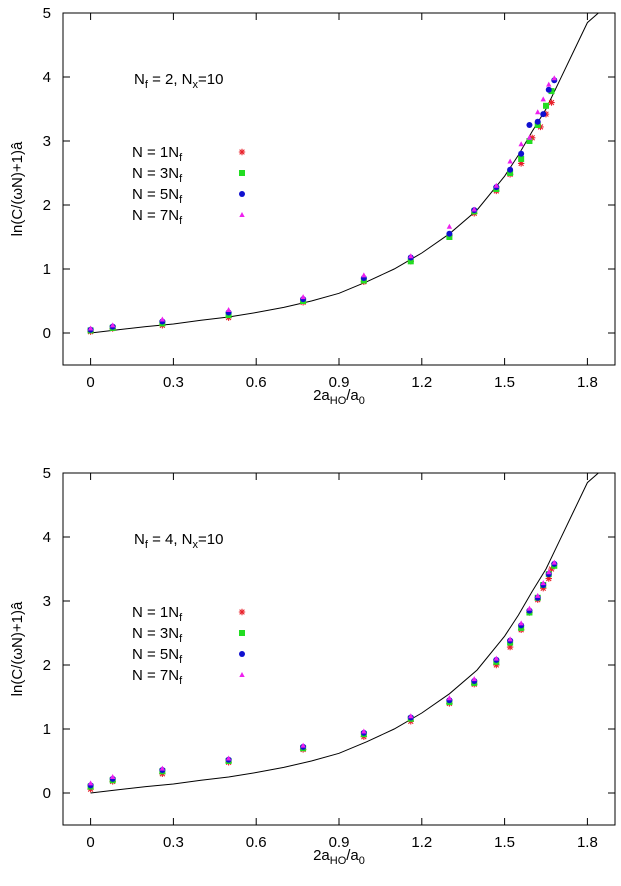 Image resolution: width=621 pixels, height=886 pixels. What do you see at coordinates (90, 842) in the screenshot?
I see `x-tick-label: 0` at bounding box center [90, 842].